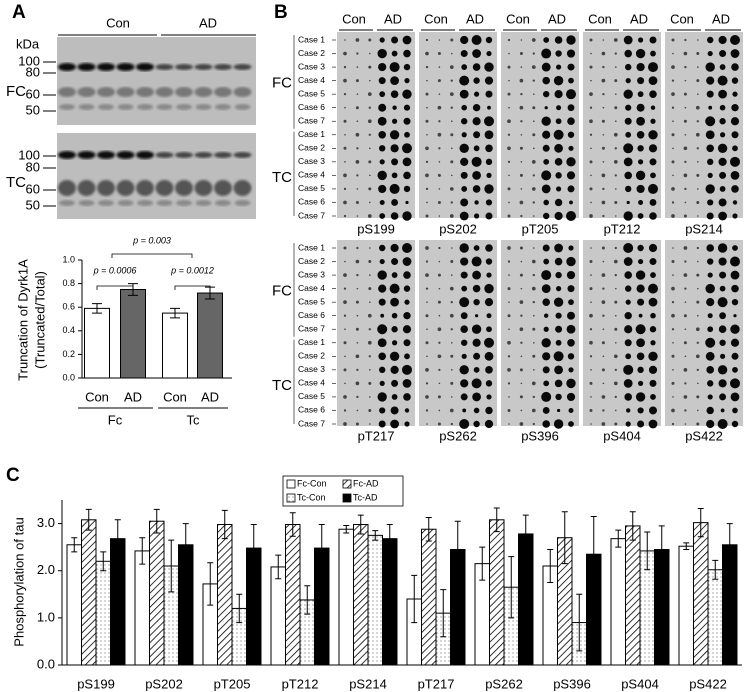 The image size is (745, 692). I want to click on blot-label: pT205, so click(540, 228).